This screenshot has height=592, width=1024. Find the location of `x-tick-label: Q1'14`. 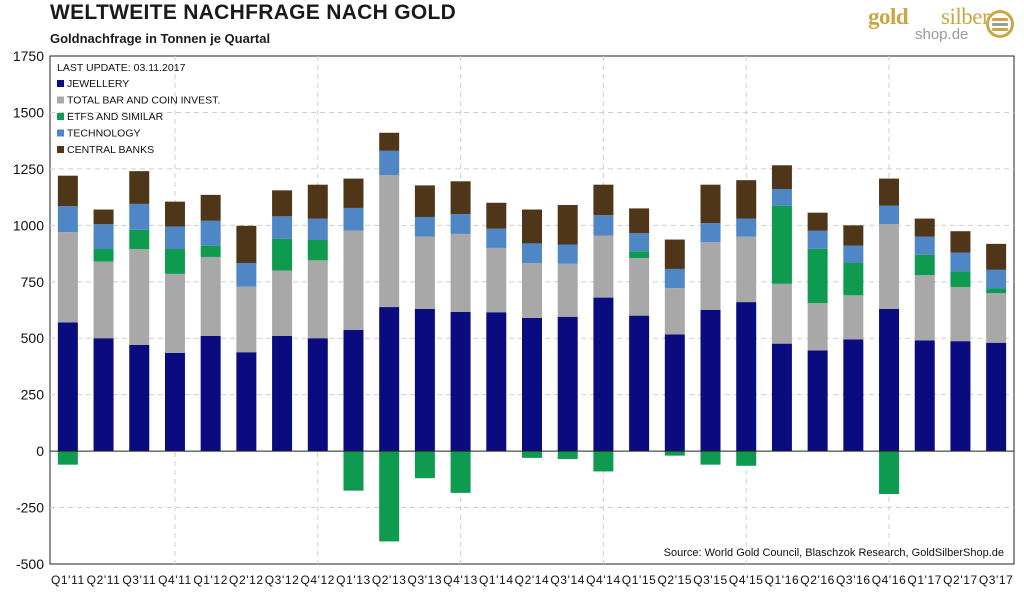

x-tick-label: Q1'14 is located at coordinates (496, 580).